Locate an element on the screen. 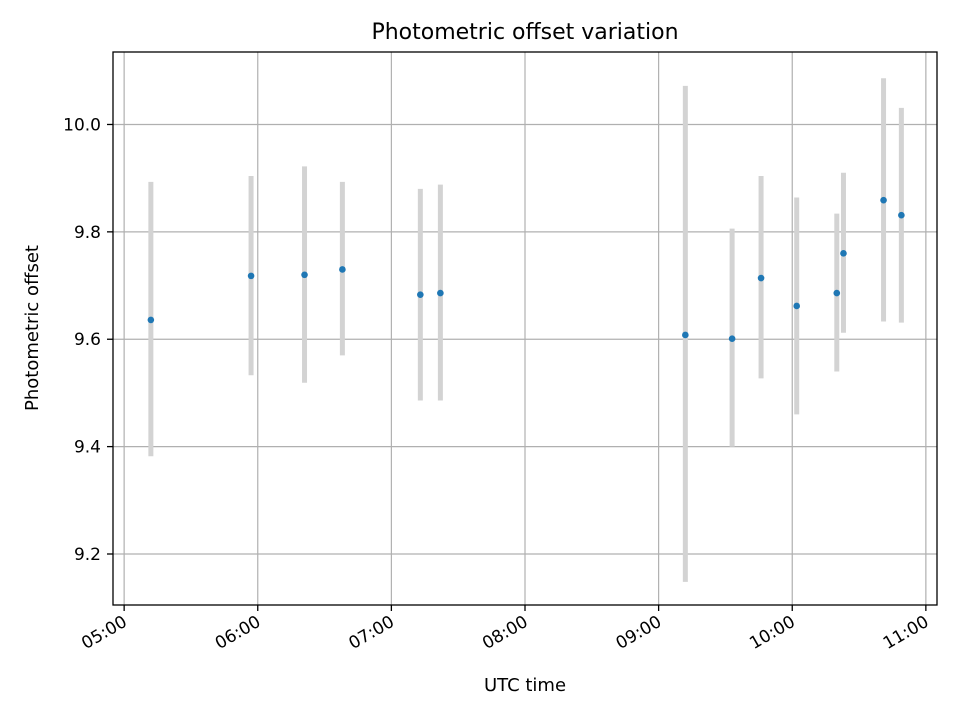 Image resolution: width=960 pixels, height=720 pixels. x-axis-label: UTC time is located at coordinates (525, 685).